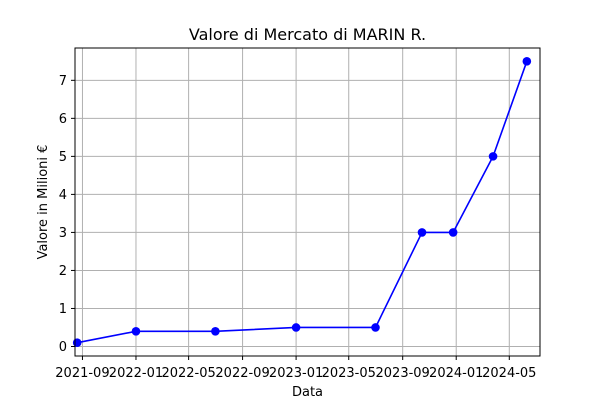 The height and width of the screenshot is (400, 600). What do you see at coordinates (242, 373) in the screenshot?
I see `x-tick-label: 2022-09` at bounding box center [242, 373].